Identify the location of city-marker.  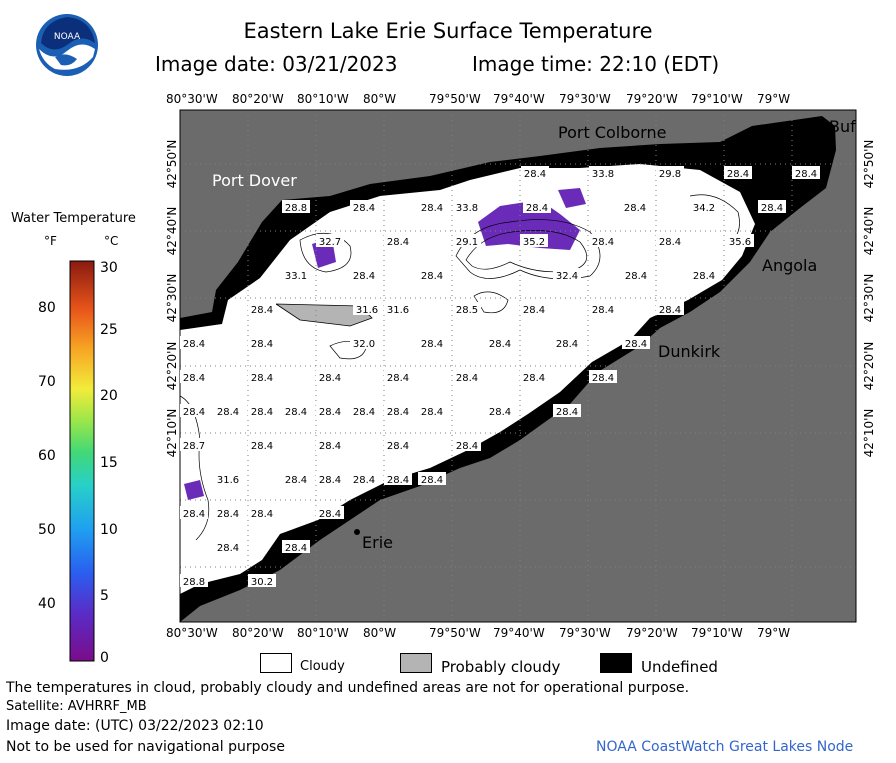
(756, 242).